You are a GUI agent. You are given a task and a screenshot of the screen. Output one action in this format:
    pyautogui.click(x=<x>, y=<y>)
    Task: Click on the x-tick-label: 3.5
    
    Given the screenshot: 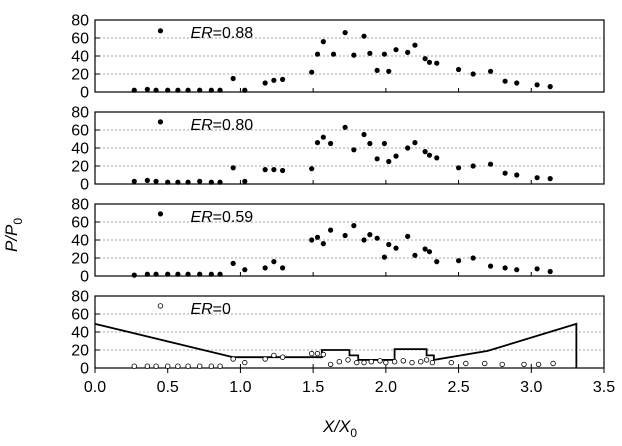 What is the action you would take?
    pyautogui.click(x=604, y=387)
    